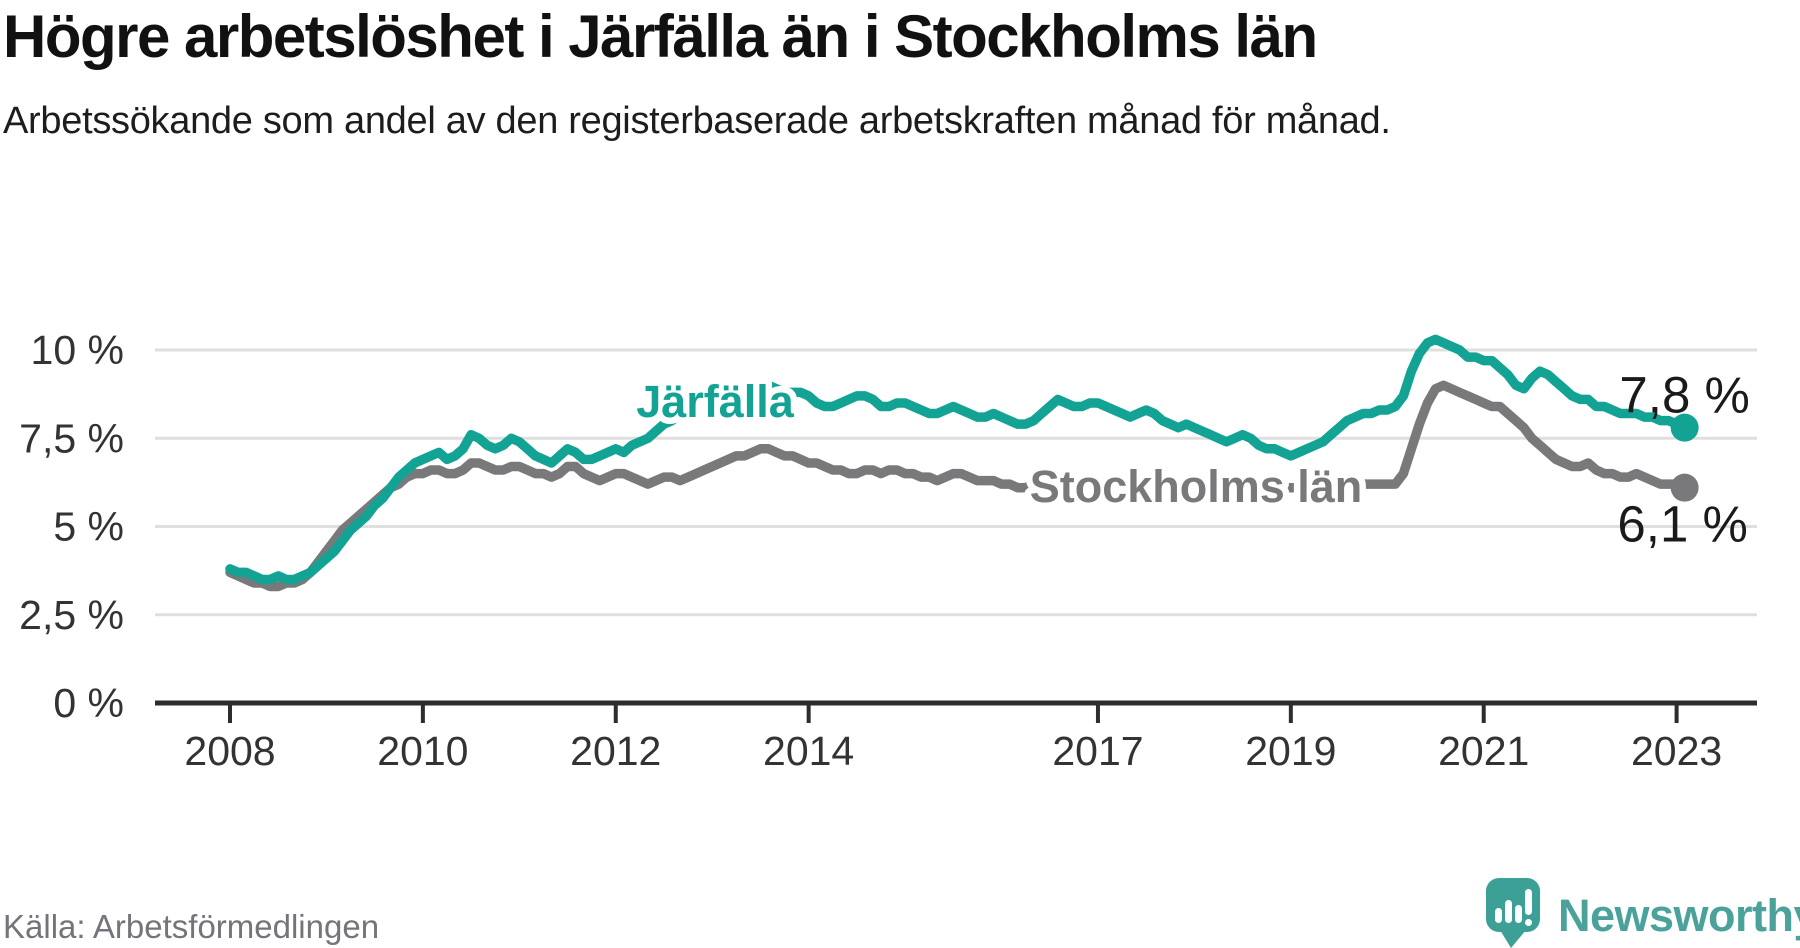  I want to click on logo-exclamation-dot, so click(1528, 922).